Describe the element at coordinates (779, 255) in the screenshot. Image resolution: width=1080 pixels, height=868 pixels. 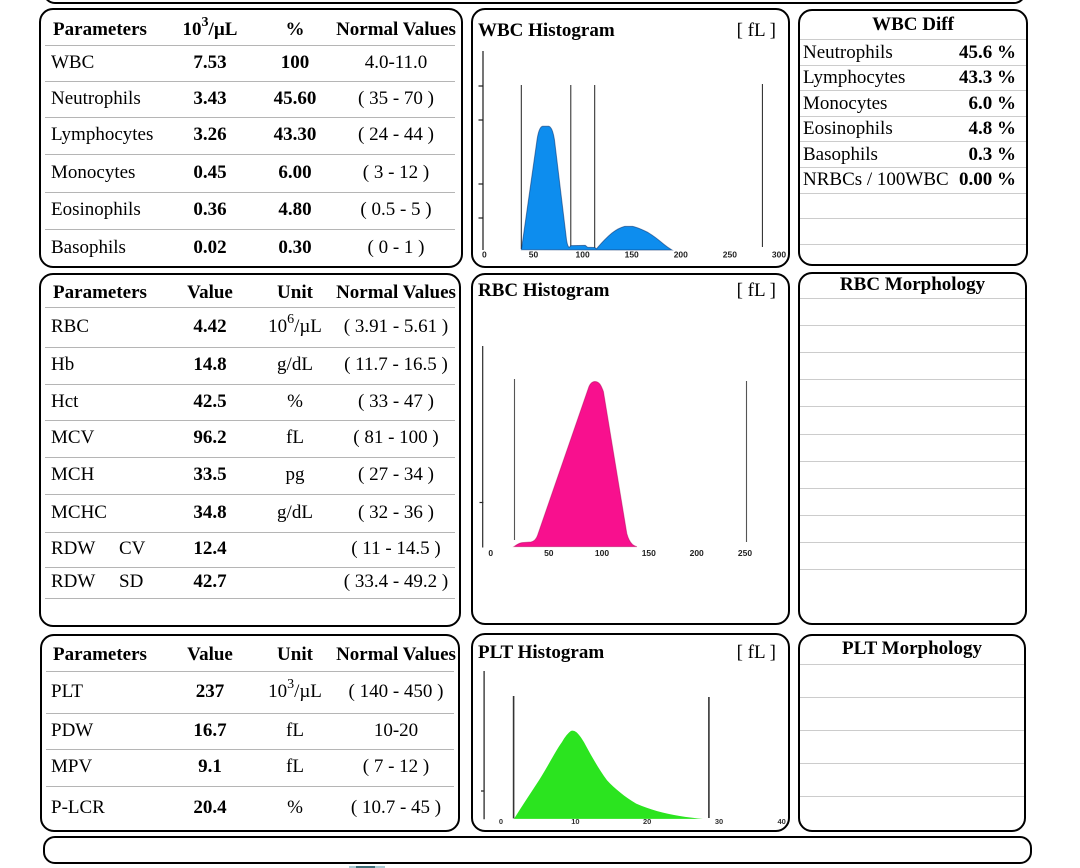
I see `svg-text: 300` at that location.